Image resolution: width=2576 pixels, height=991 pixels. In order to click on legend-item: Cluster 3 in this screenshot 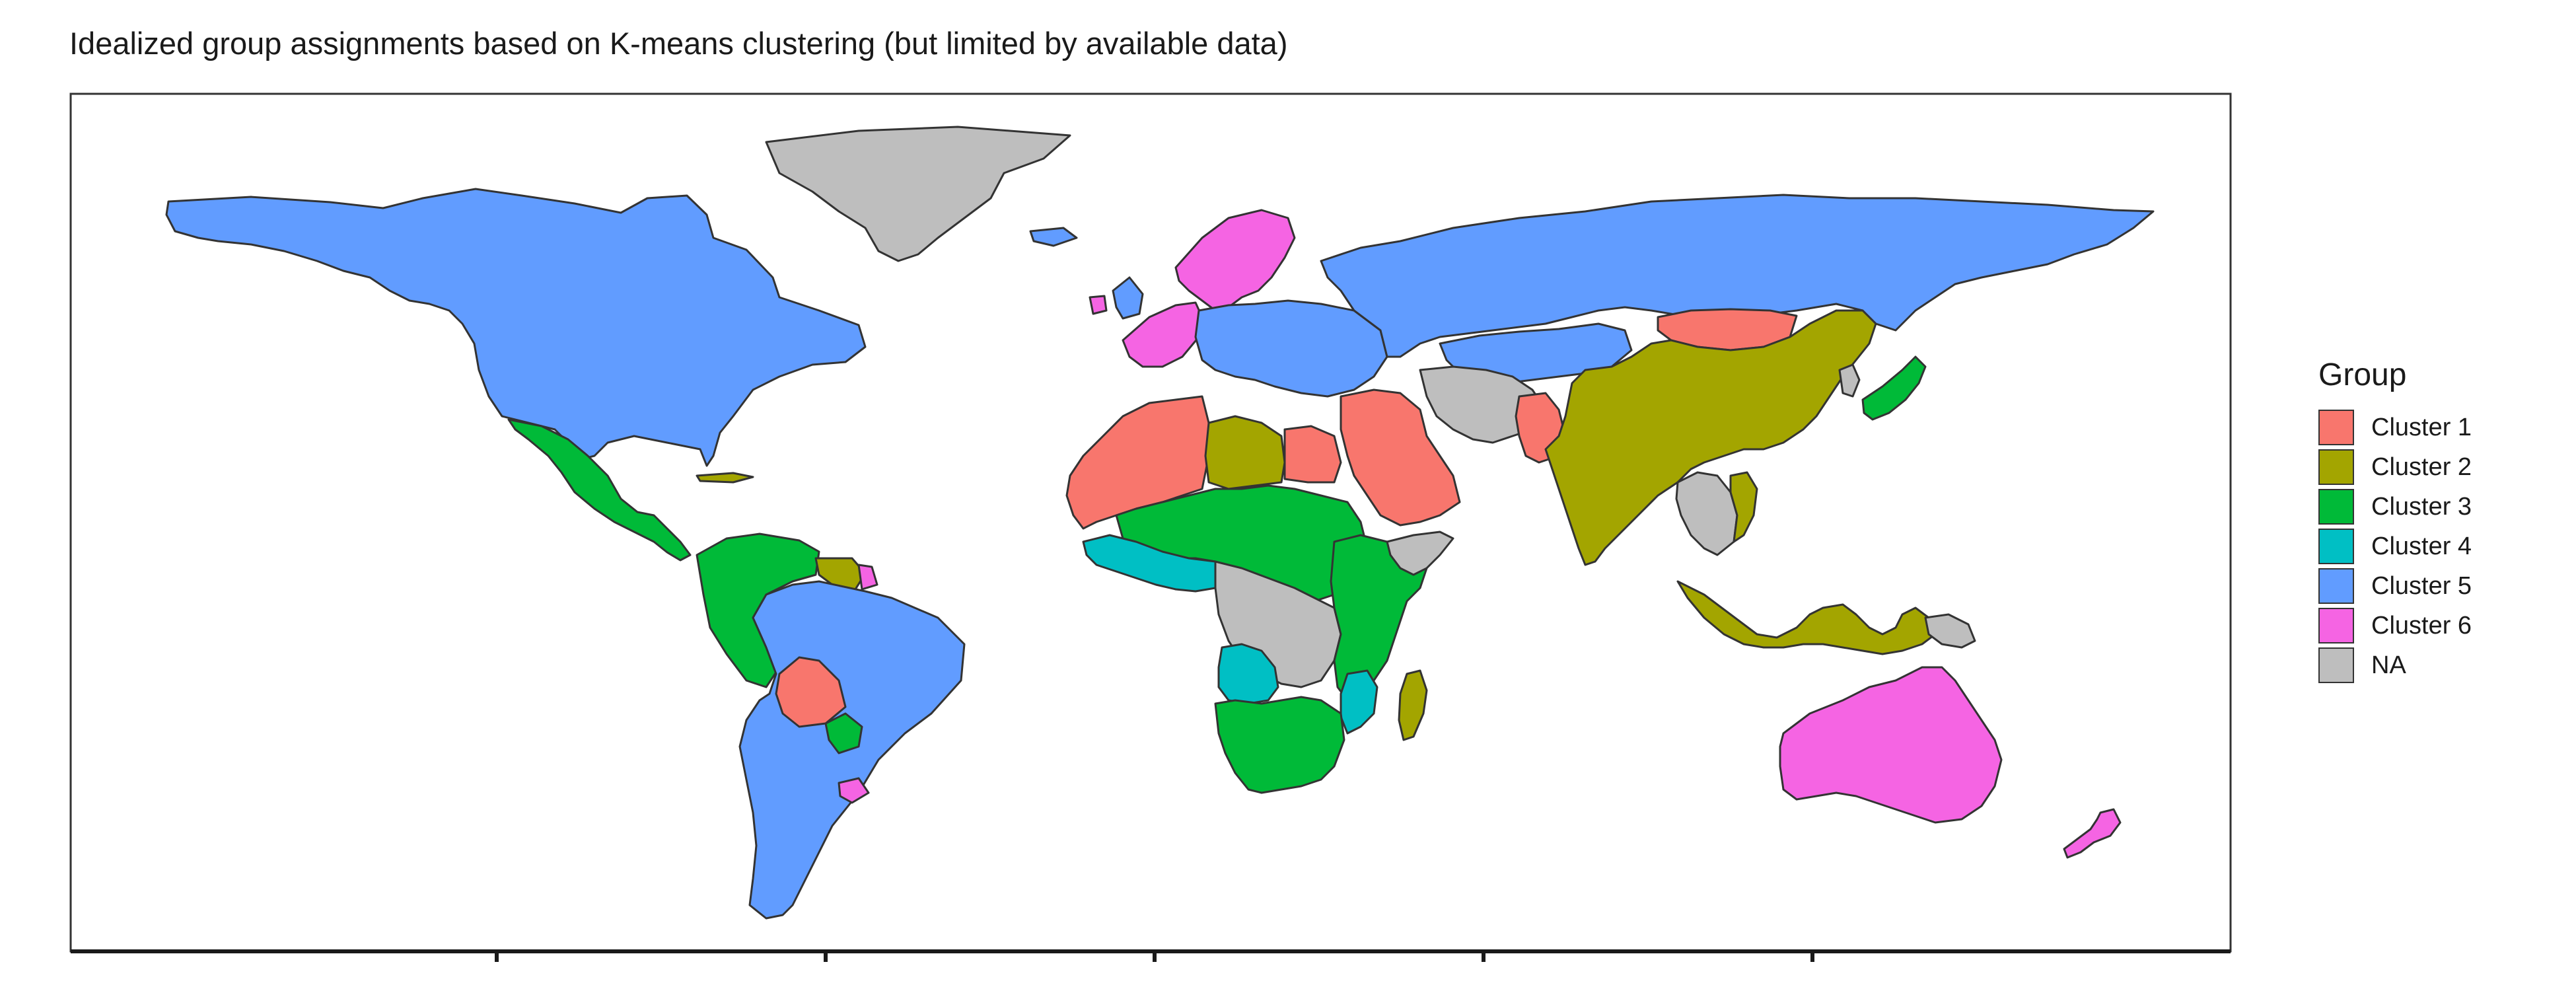, I will do `click(2395, 507)`.